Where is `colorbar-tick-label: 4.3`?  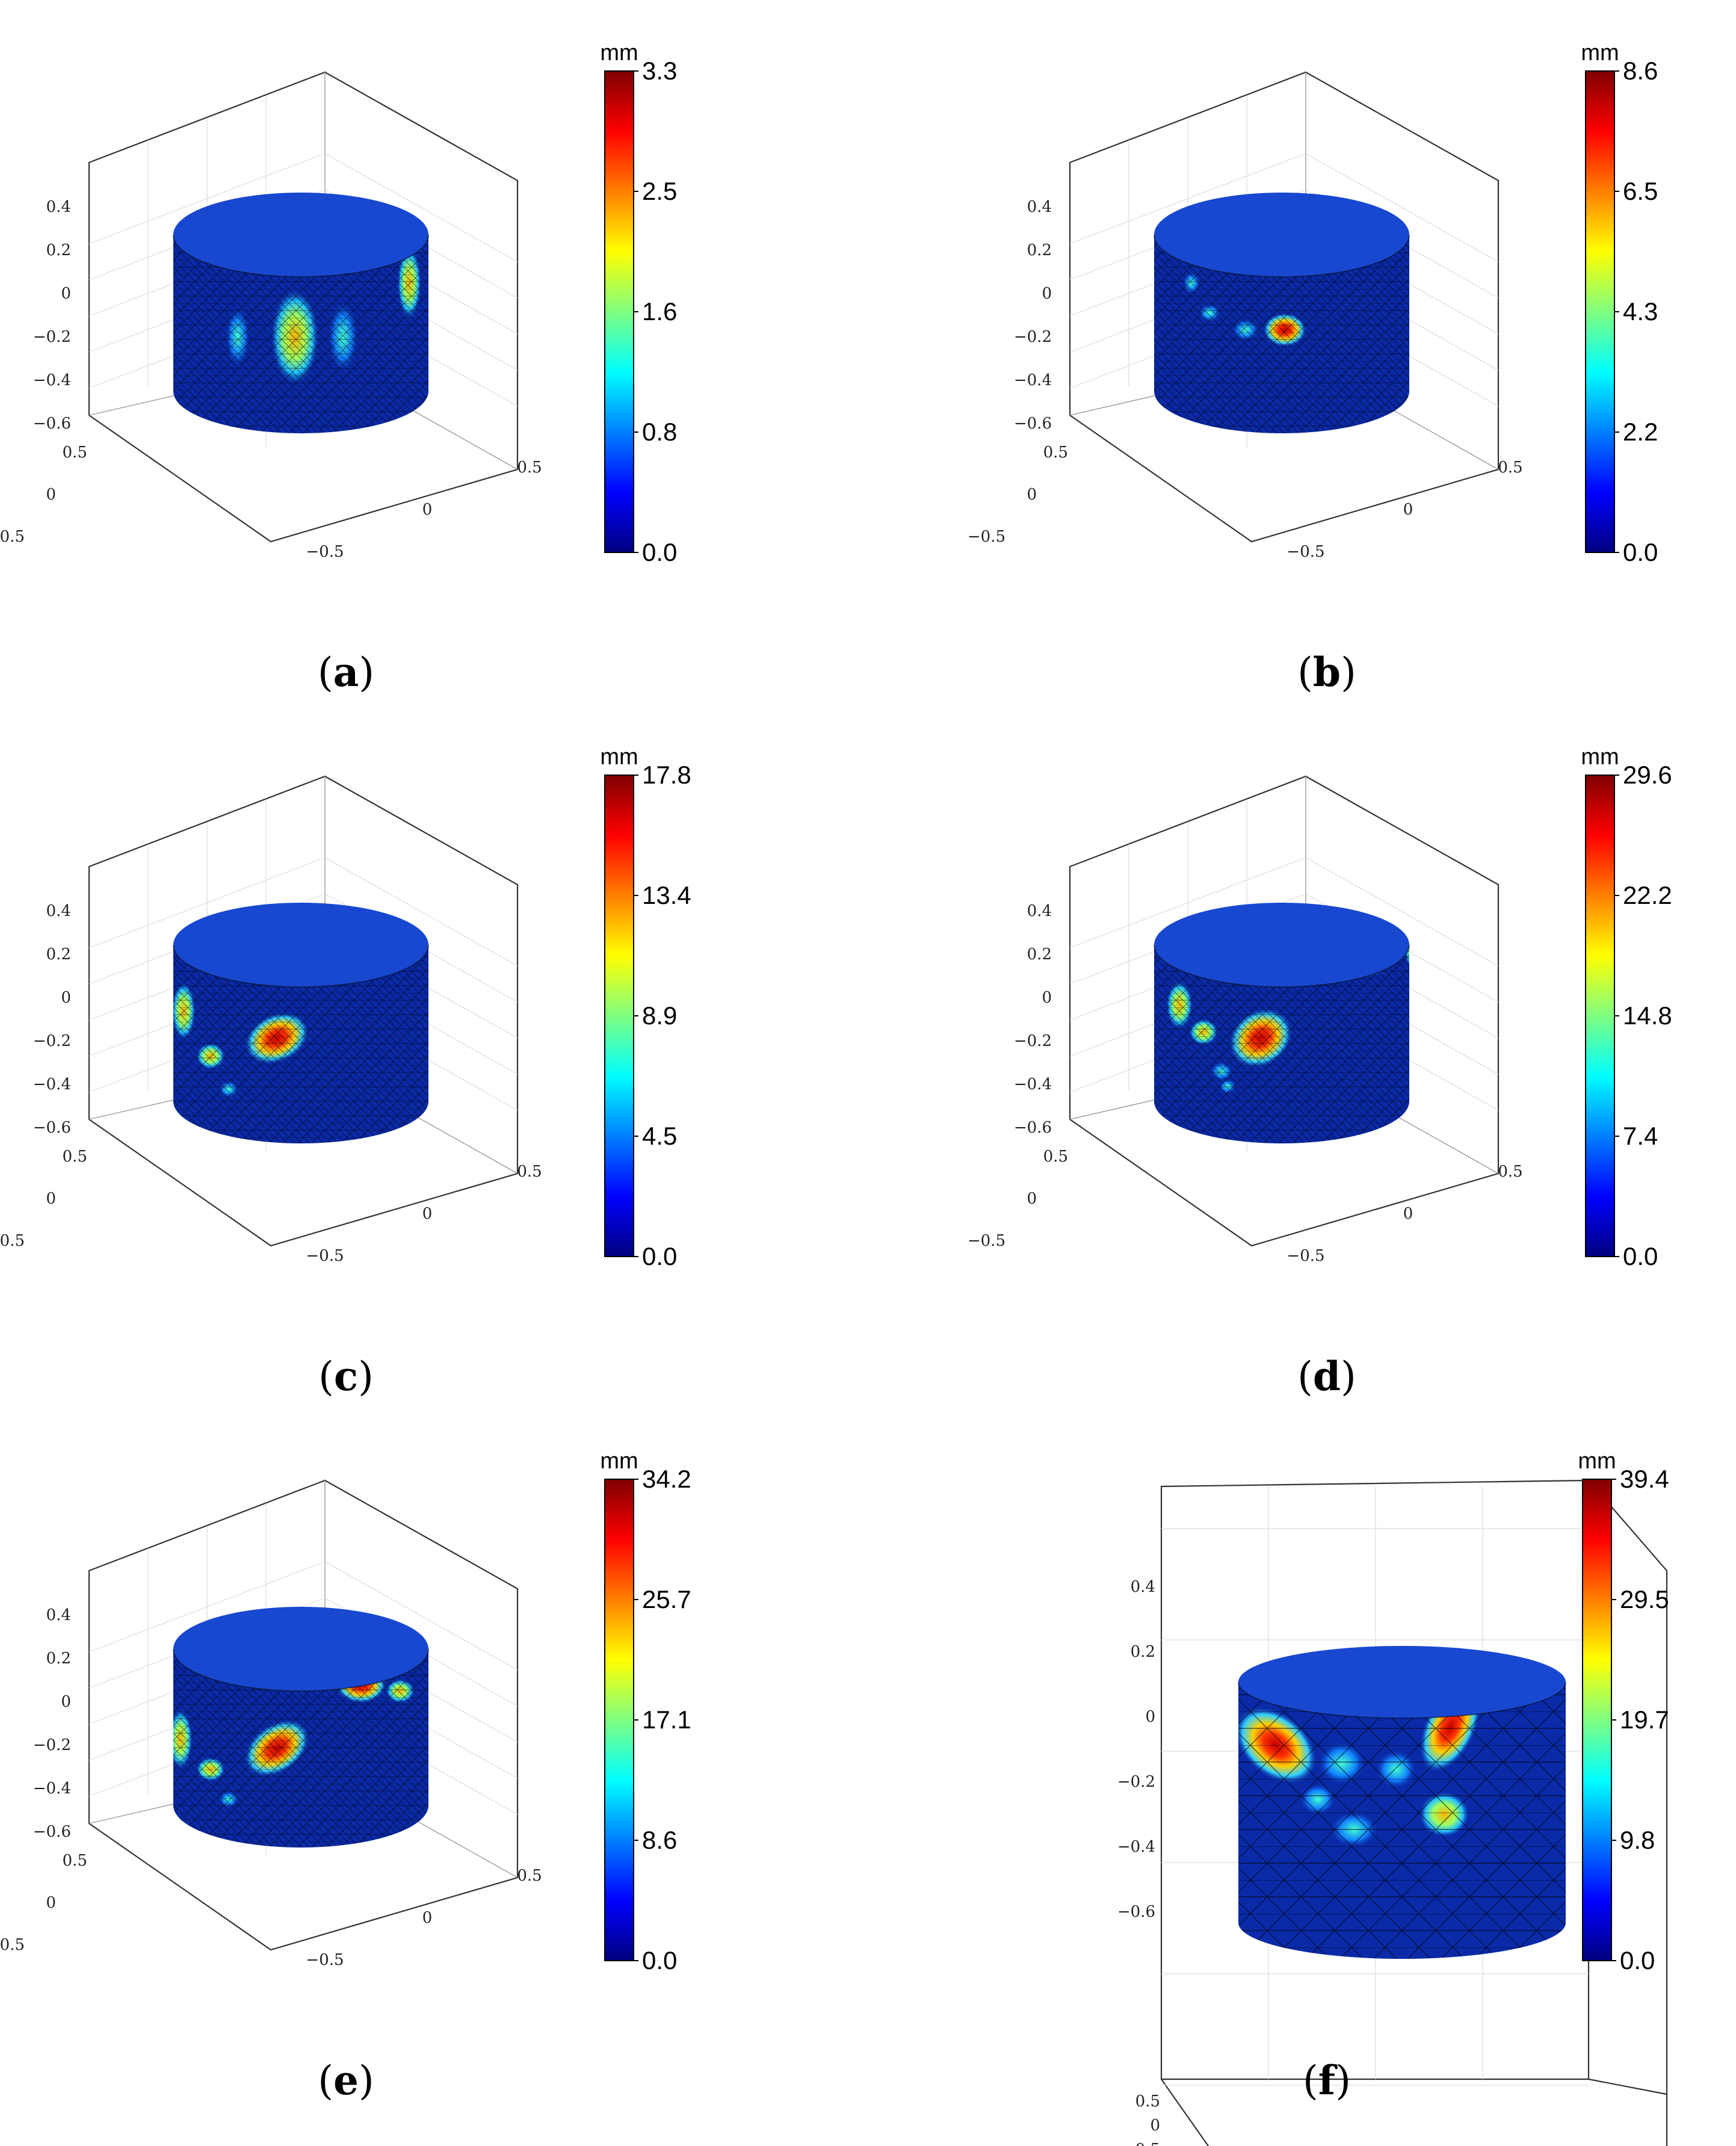
colorbar-tick-label: 4.3 is located at coordinates (1640, 311).